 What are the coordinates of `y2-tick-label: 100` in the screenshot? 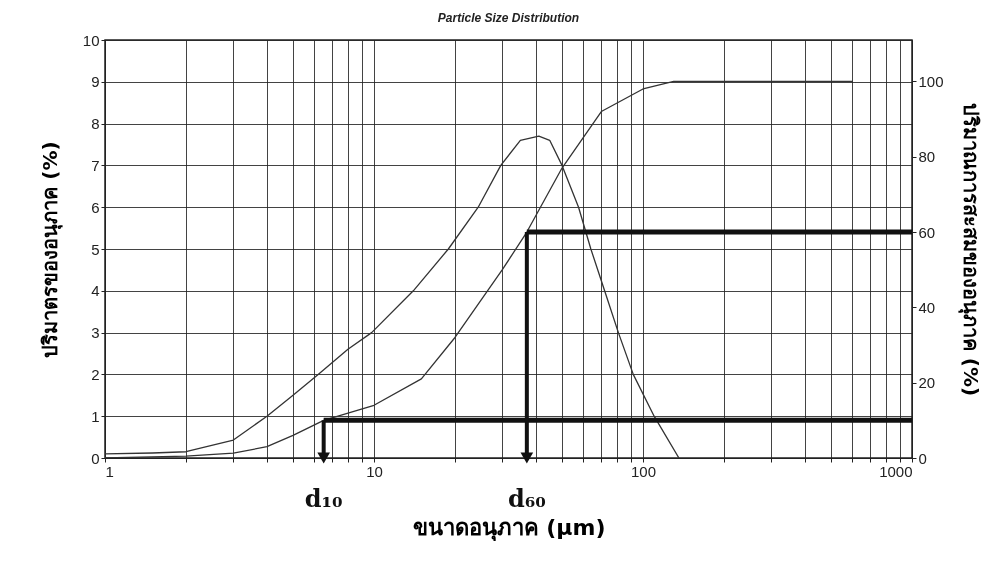 It's located at (931, 81).